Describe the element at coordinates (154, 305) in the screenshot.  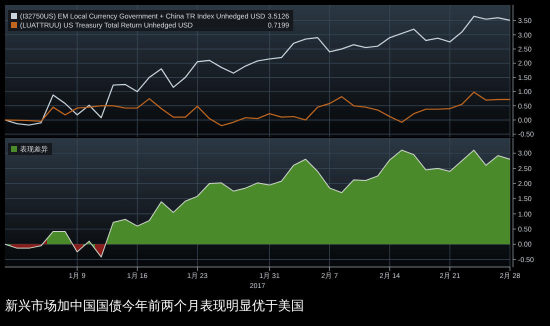
I see `text: 新兴市场加中国国债今年前两个月表现明显优于美国` at that location.